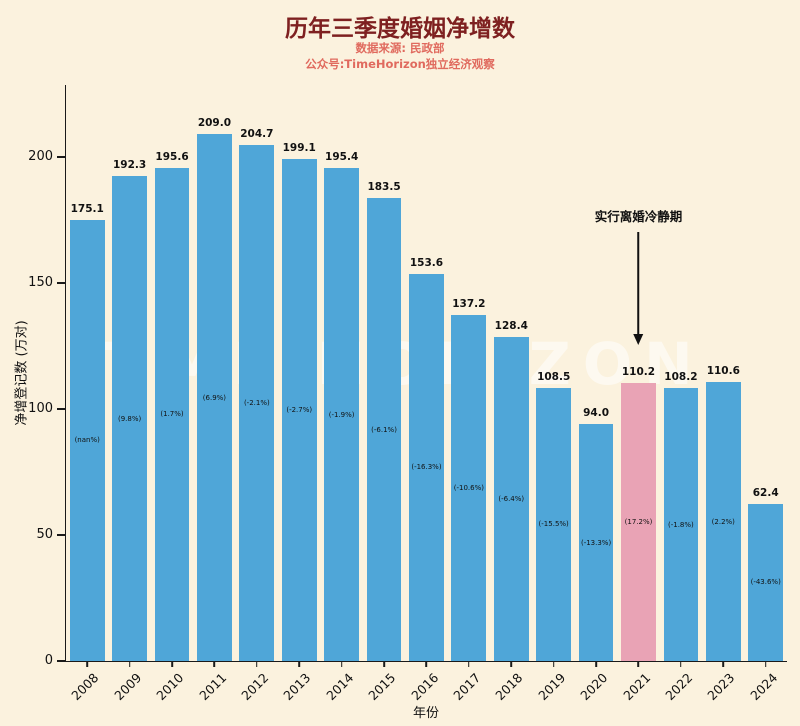 The image size is (800, 726). I want to click on bar-group-2018: 128.4 (-6.4%) 2018, so click(511, 394).